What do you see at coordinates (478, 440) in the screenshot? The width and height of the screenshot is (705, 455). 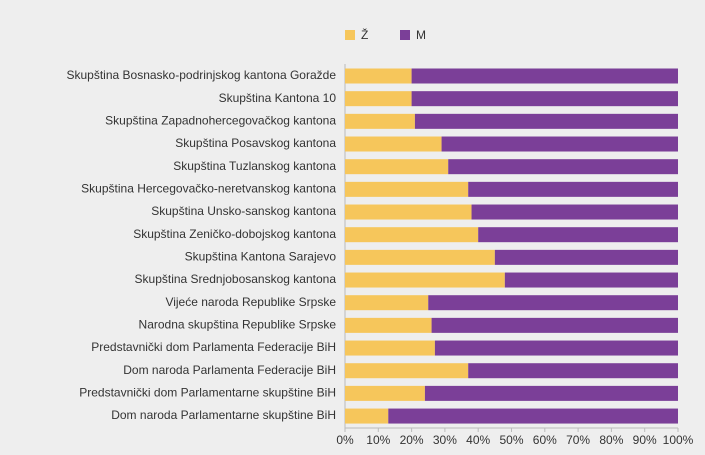 I see `x-tick-label: 40%` at bounding box center [478, 440].